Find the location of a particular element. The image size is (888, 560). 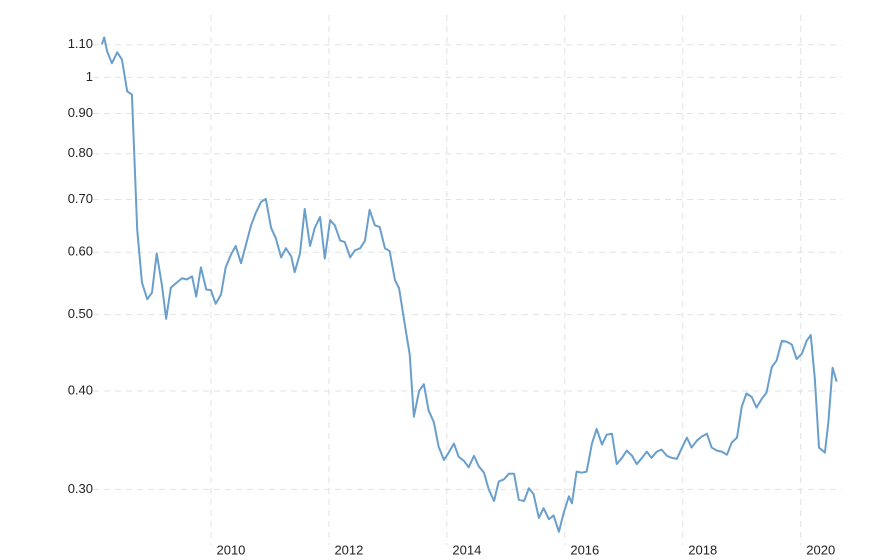

y-tick-label: 0.40 is located at coordinates (80, 389).